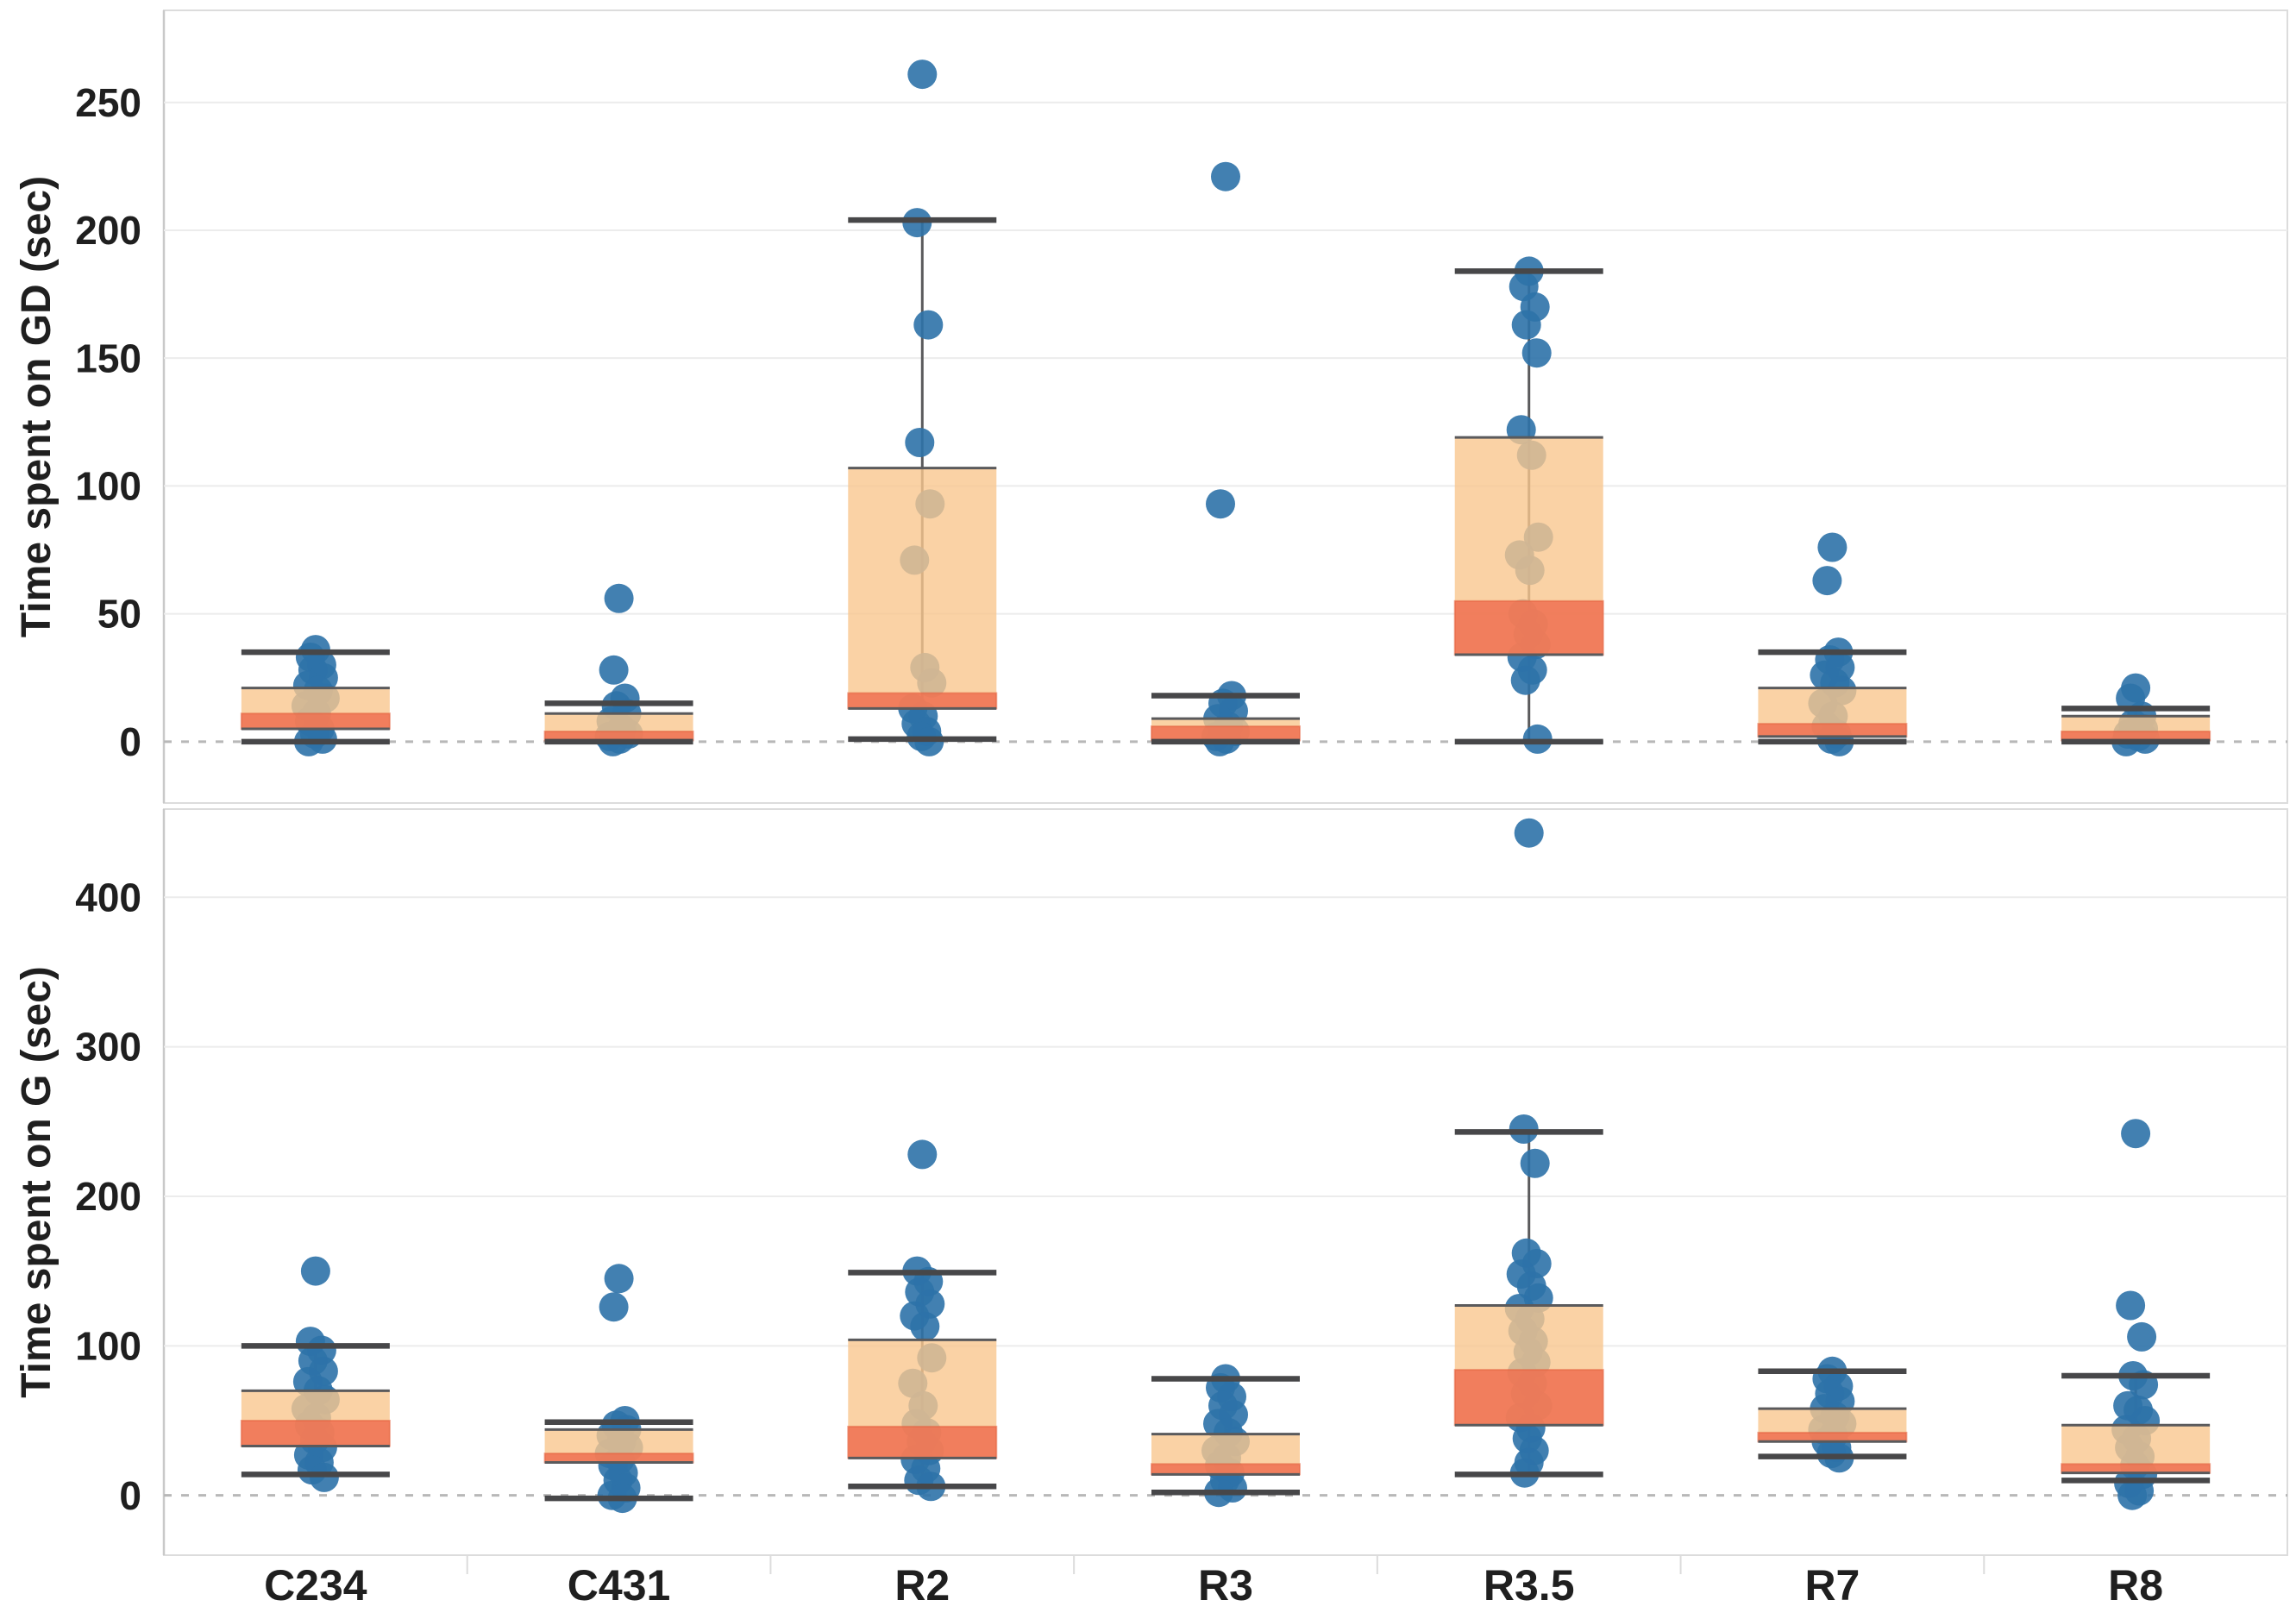 The width and height of the screenshot is (2296, 1619). Describe the element at coordinates (108, 1047) in the screenshot. I see `y-tick-label: 300` at that location.